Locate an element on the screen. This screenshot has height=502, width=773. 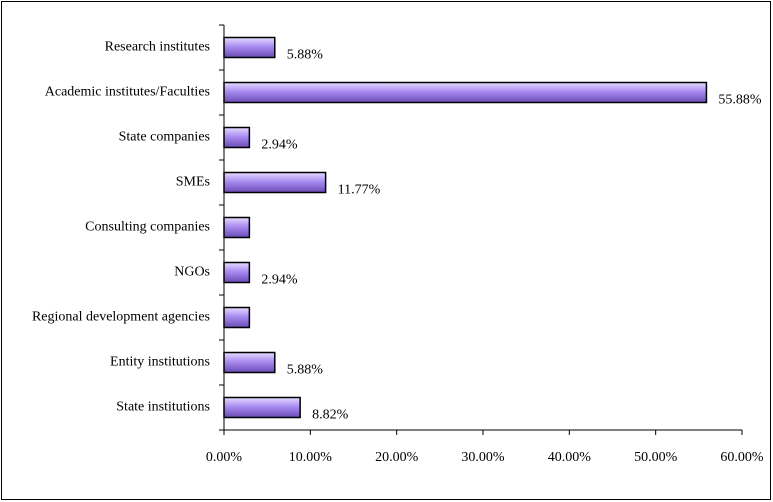
x-tick-label: 30.00% is located at coordinates (483, 457).